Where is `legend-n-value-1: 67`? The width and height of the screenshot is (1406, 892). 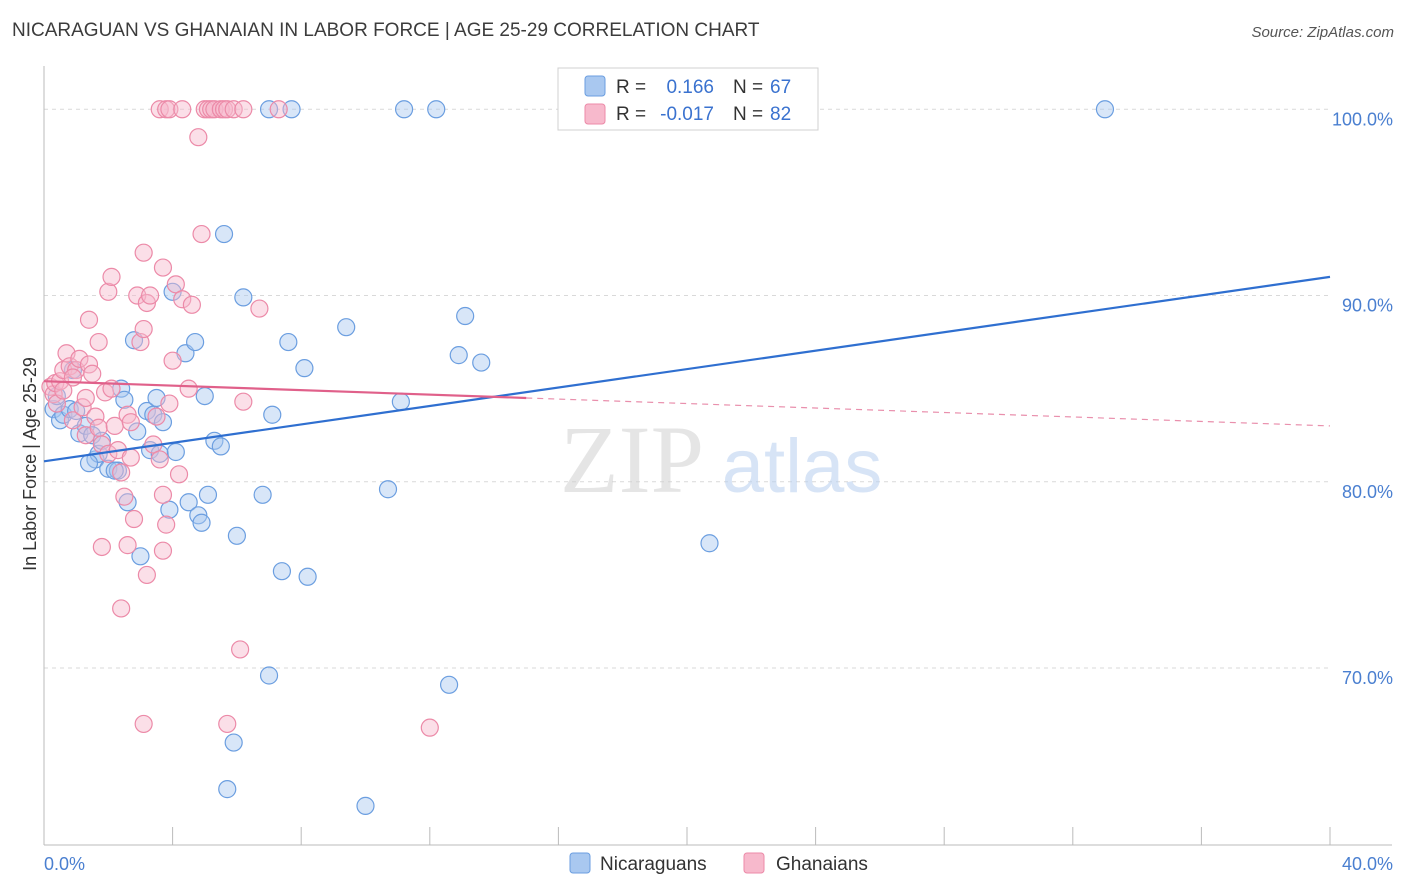 legend-n-value-1: 67 is located at coordinates (780, 87).